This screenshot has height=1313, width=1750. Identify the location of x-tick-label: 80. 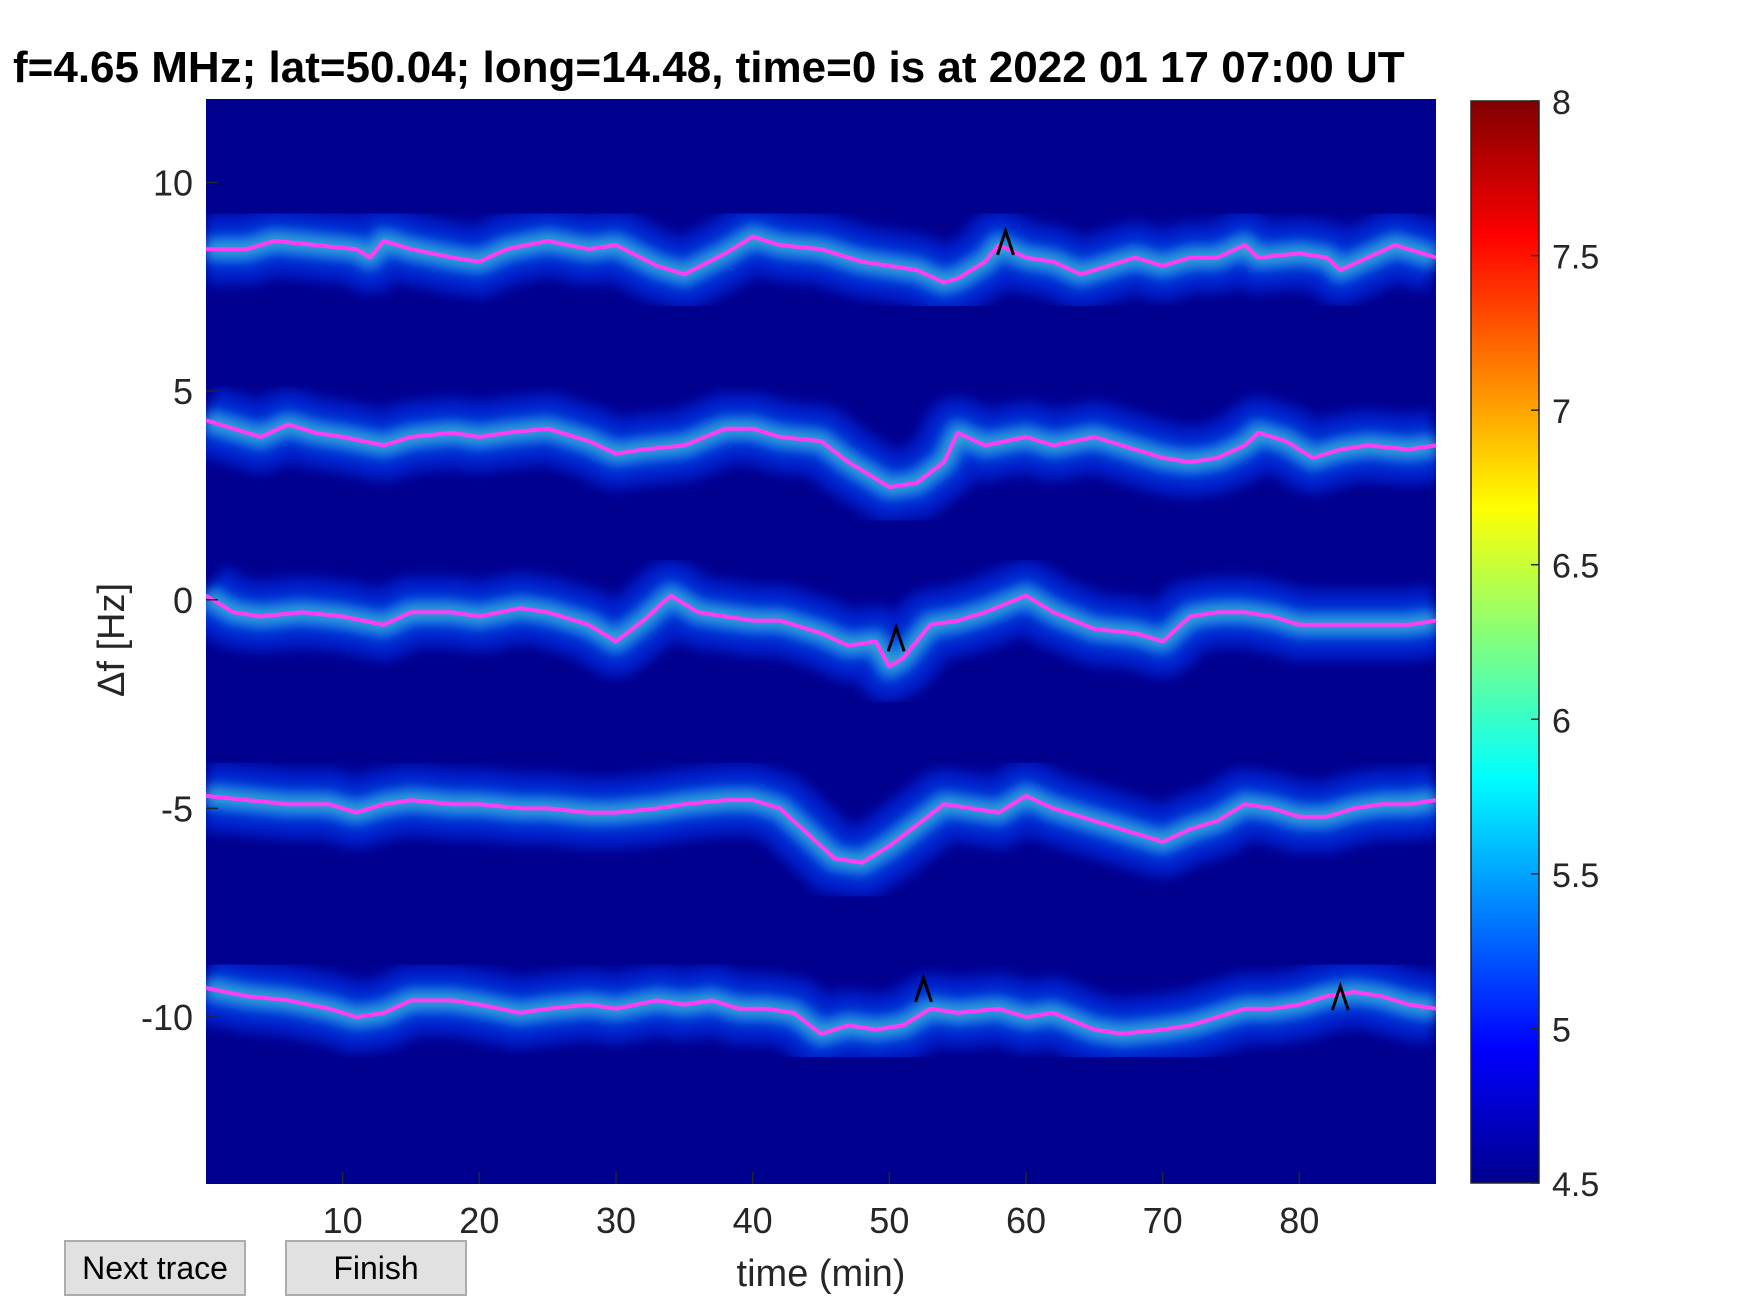
(1299, 1220).